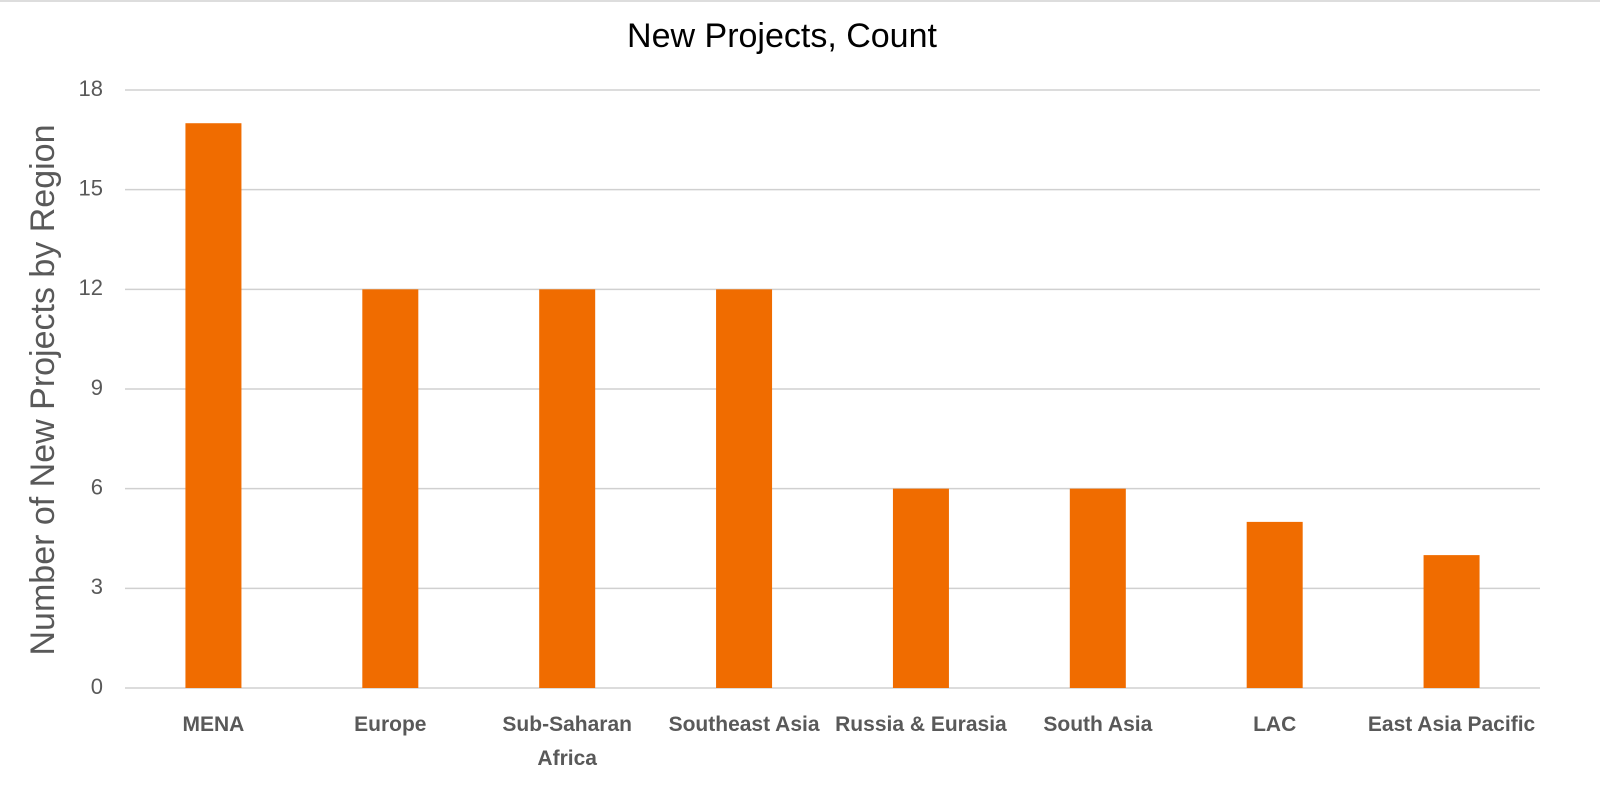 Image resolution: width=1600 pixels, height=806 pixels. What do you see at coordinates (97, 387) in the screenshot?
I see `y-tick-label: 9` at bounding box center [97, 387].